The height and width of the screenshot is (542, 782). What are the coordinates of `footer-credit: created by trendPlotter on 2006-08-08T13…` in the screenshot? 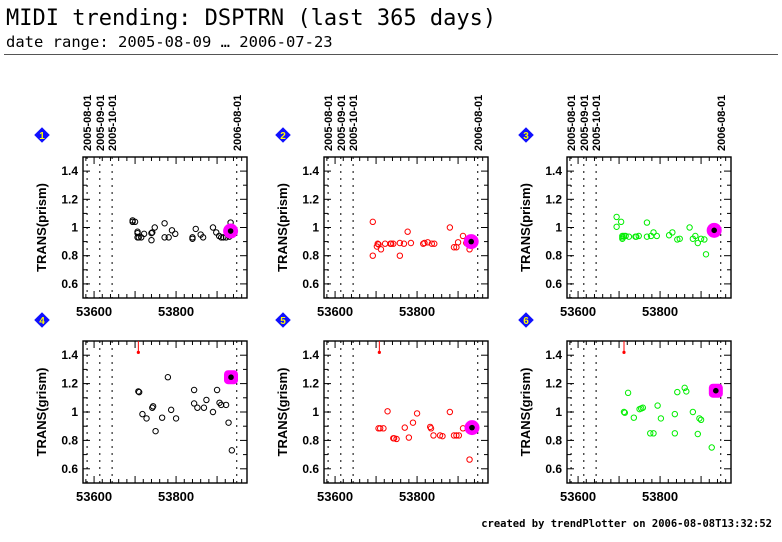 It's located at (626, 524).